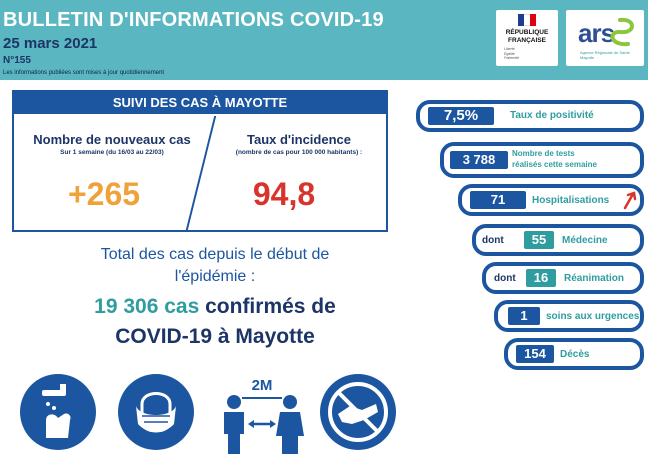 Image resolution: width=648 pixels, height=470 pixels. I want to click on french-flag-icon, so click(527, 20).